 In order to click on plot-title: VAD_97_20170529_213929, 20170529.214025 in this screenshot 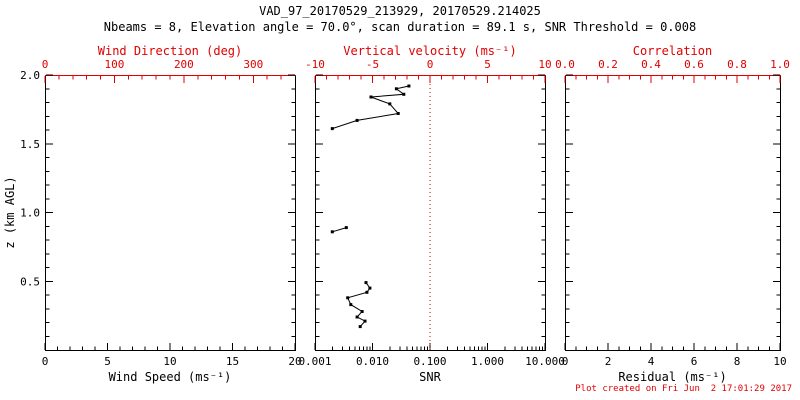, I will do `click(400, 11)`.